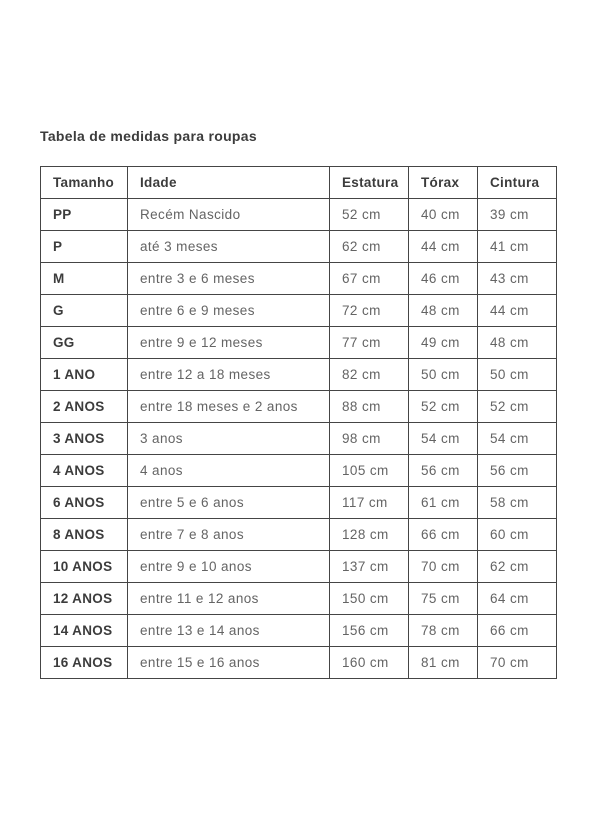 Image resolution: width=600 pixels, height=830 pixels. I want to click on column-header-estatura: Estatura, so click(369, 182).